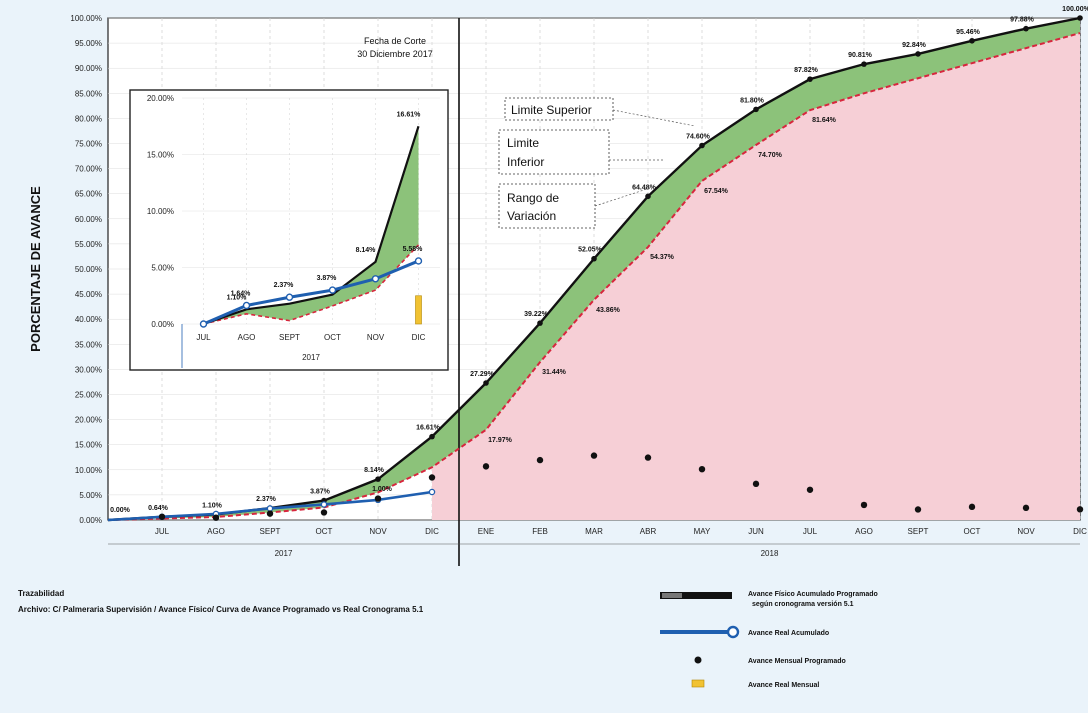 The width and height of the screenshot is (1088, 713). Describe the element at coordinates (88, 244) in the screenshot. I see `y-tick-label: 55.00%` at that location.